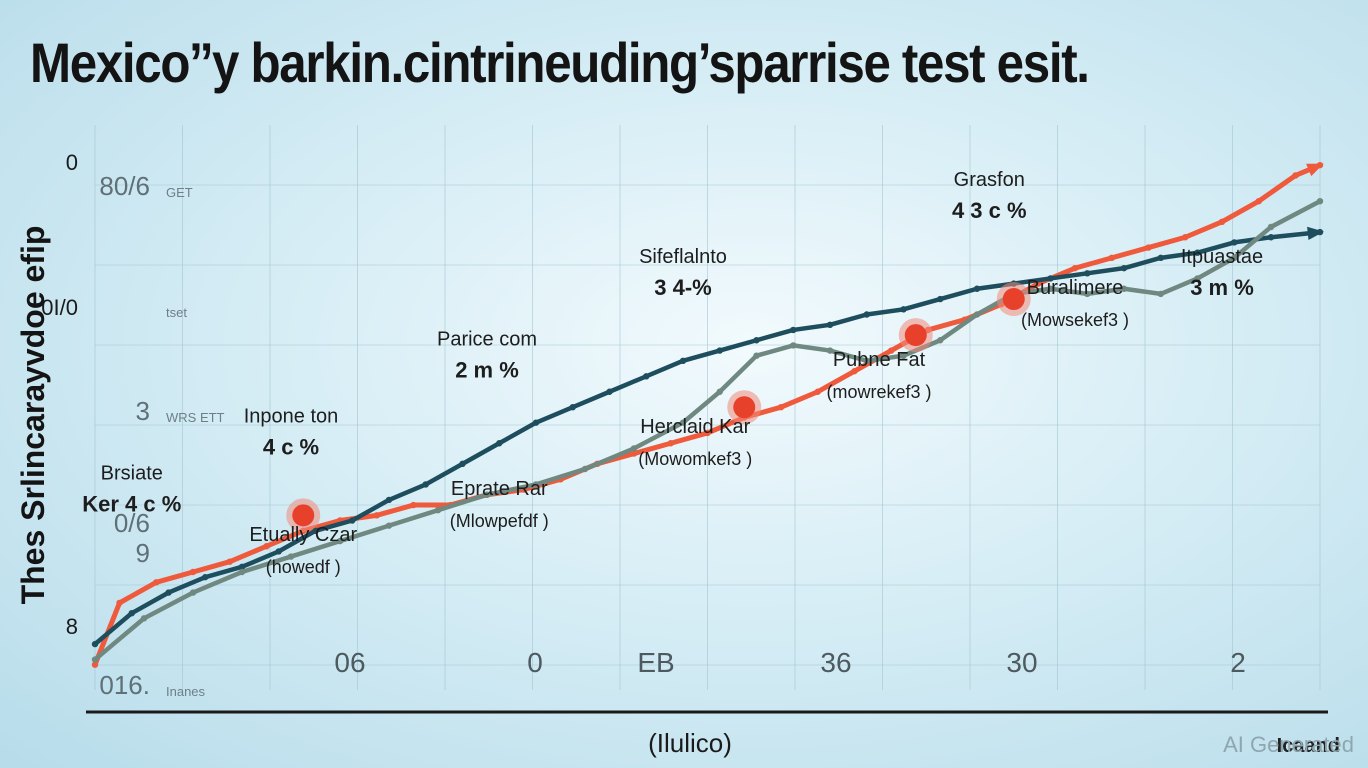 The width and height of the screenshot is (1368, 768). Describe the element at coordinates (1315, 233) in the screenshot. I see `series-arrowhead` at that location.